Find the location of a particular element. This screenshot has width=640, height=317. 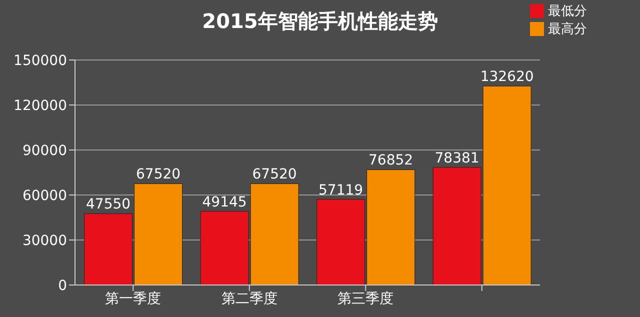

y-tick-label: 90000 is located at coordinates (44, 150).